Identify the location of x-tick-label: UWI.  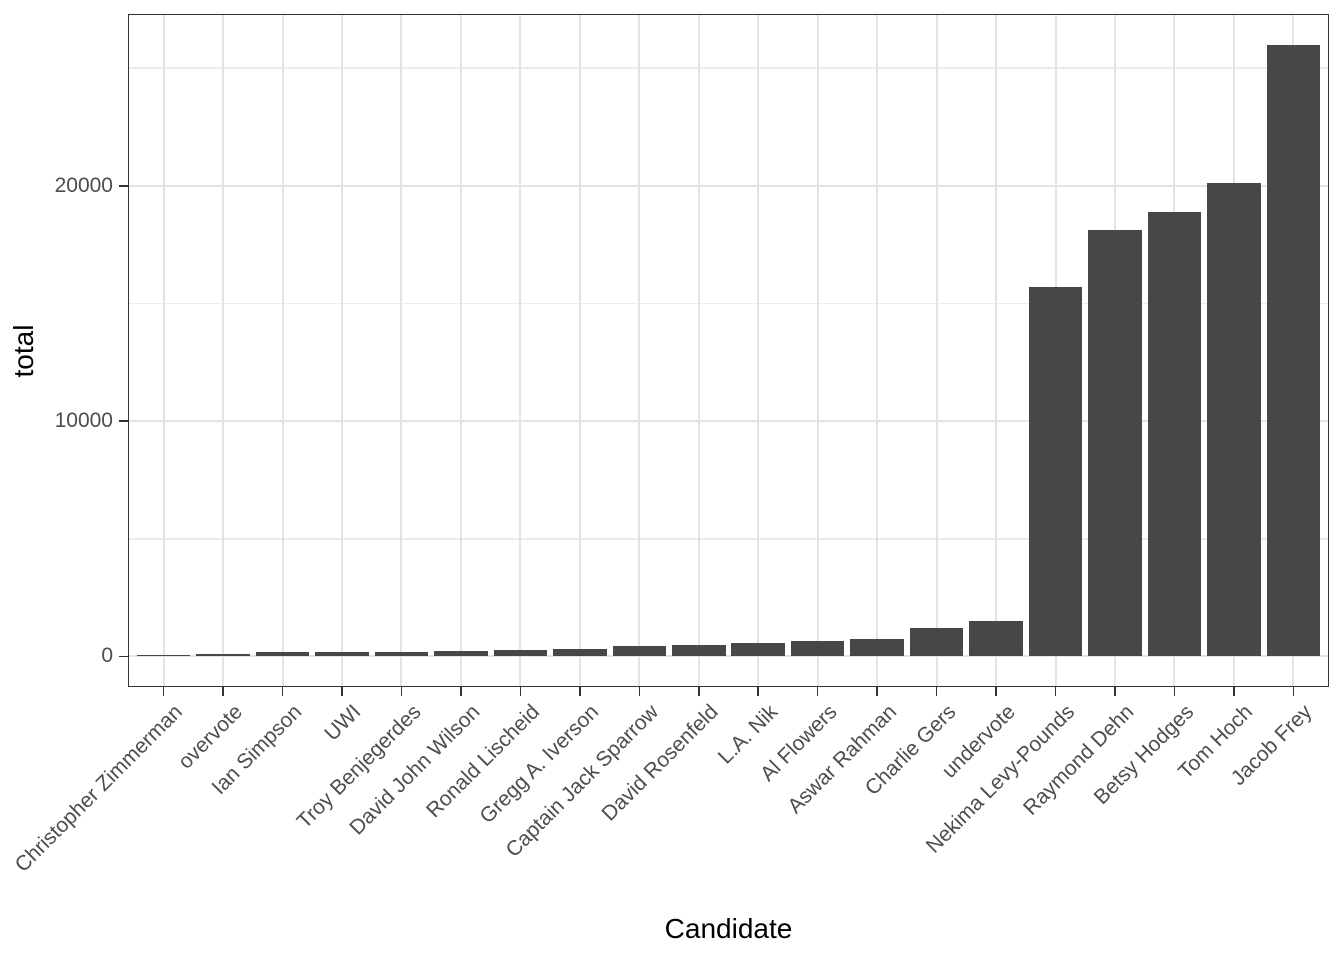
(343, 723).